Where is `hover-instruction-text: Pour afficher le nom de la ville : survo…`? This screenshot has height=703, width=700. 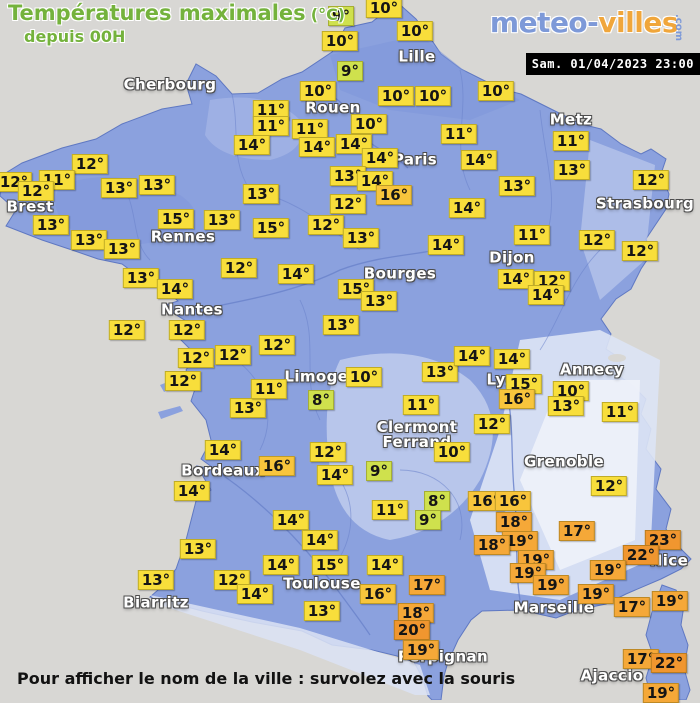 hover-instruction-text: Pour afficher le nom de la ville : survo… is located at coordinates (266, 678).